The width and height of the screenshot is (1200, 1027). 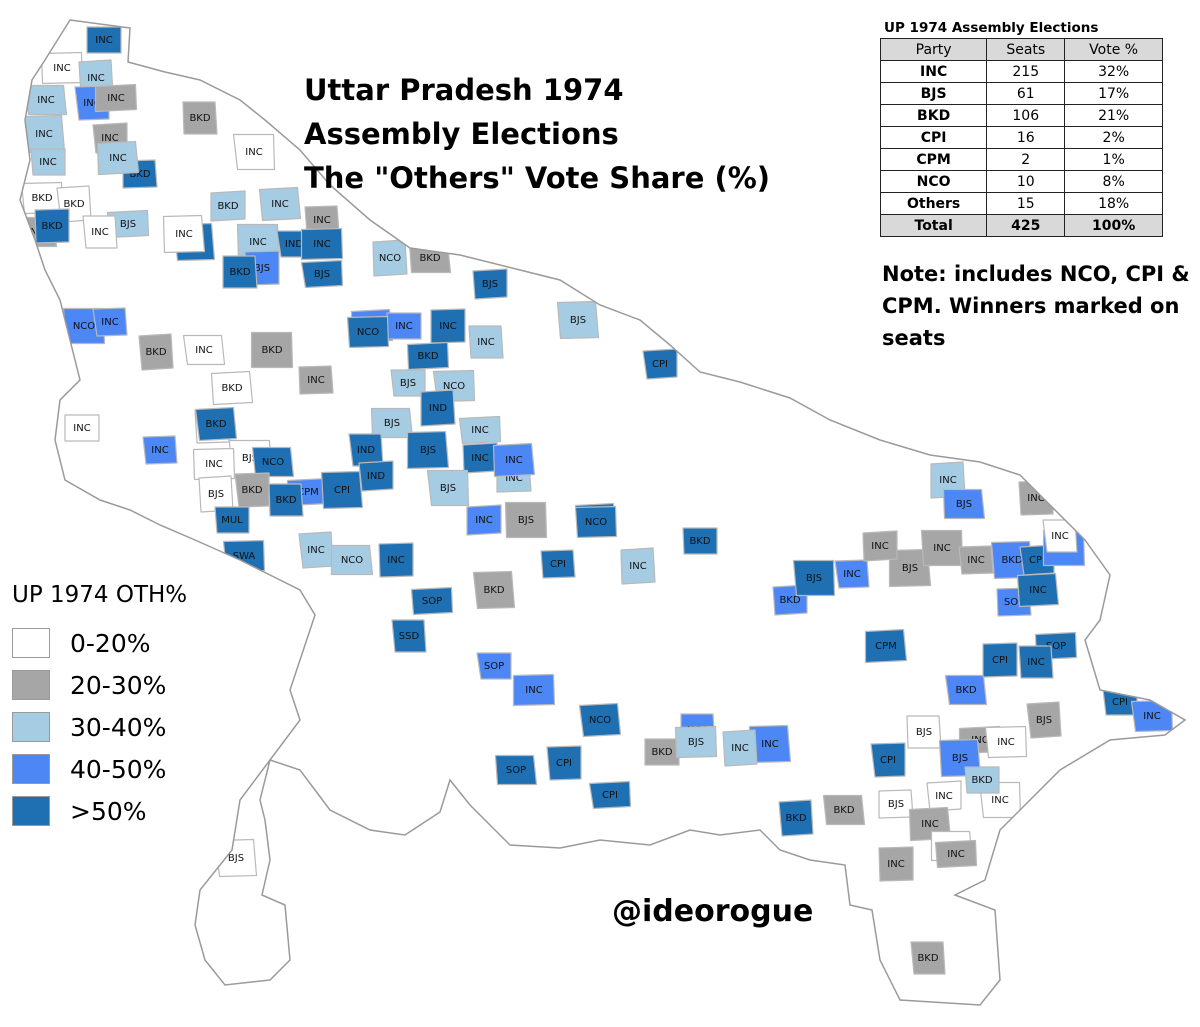 What do you see at coordinates (1113, 115) in the screenshot?
I see `vote-cell: 21%` at bounding box center [1113, 115].